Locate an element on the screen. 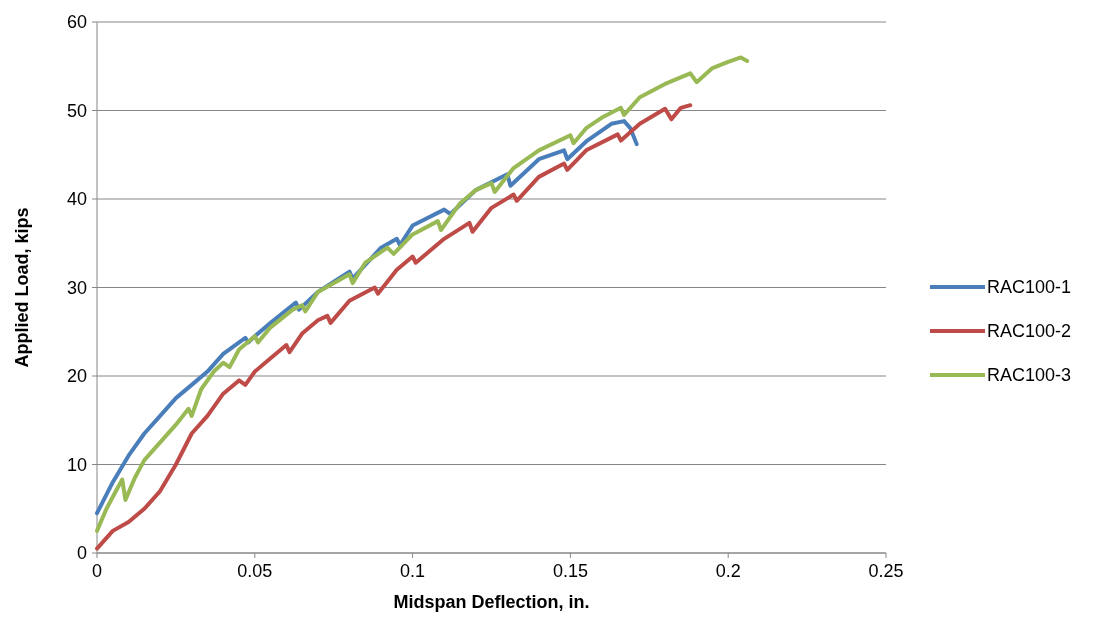 Image resolution: width=1098 pixels, height=642 pixels. legend-label: RAC100-2 is located at coordinates (1029, 331).